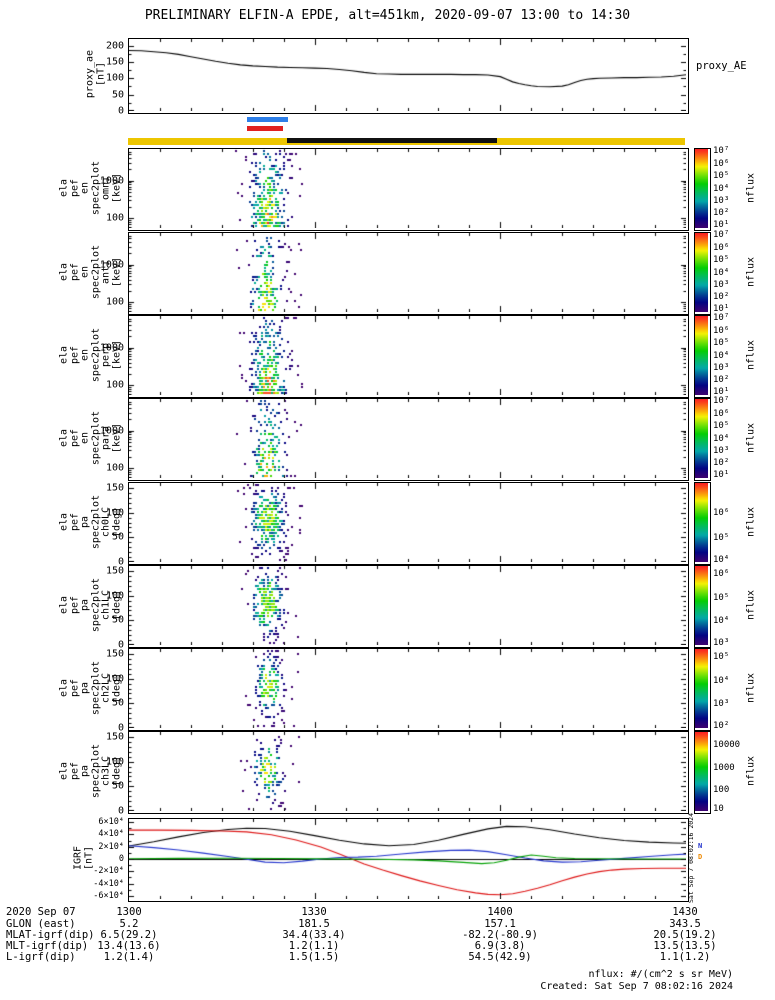  What do you see at coordinates (41, 912) in the screenshot?
I see `date-label: 2020 Sep 07` at bounding box center [41, 912].